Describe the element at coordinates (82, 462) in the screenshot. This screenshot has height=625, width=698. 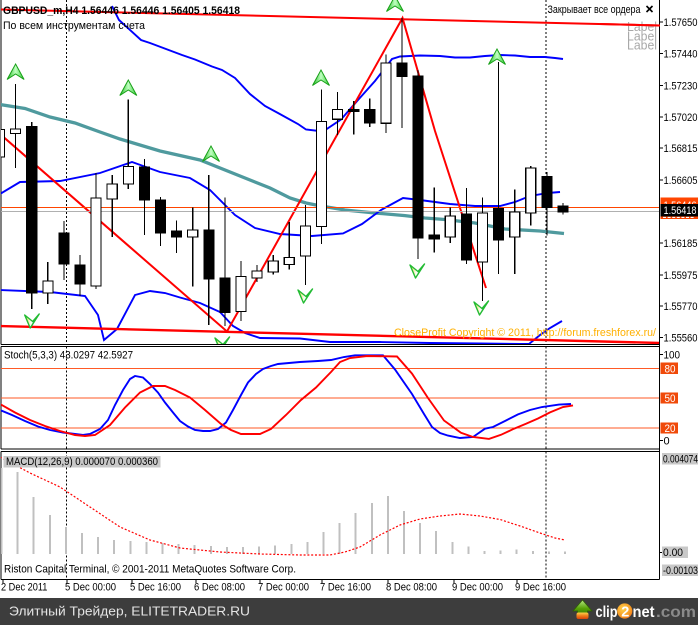
I see `svg-text:MACD(12,26,9) 0.000070 0.00036: MACD(12,26,9) 0.000070 0.000360` at that location.